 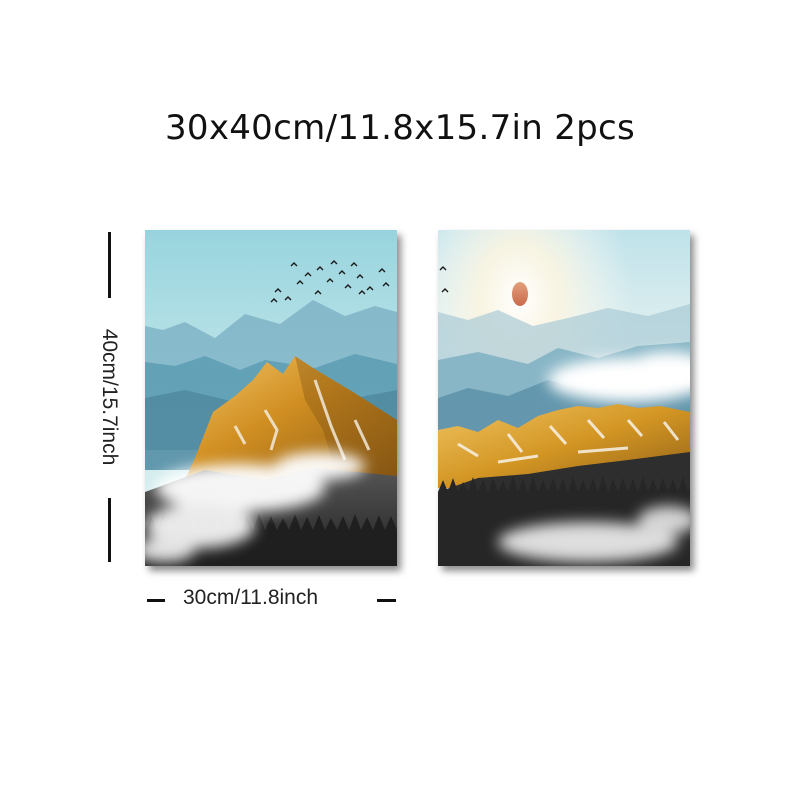 I want to click on width-marker-right, so click(x=386, y=600).